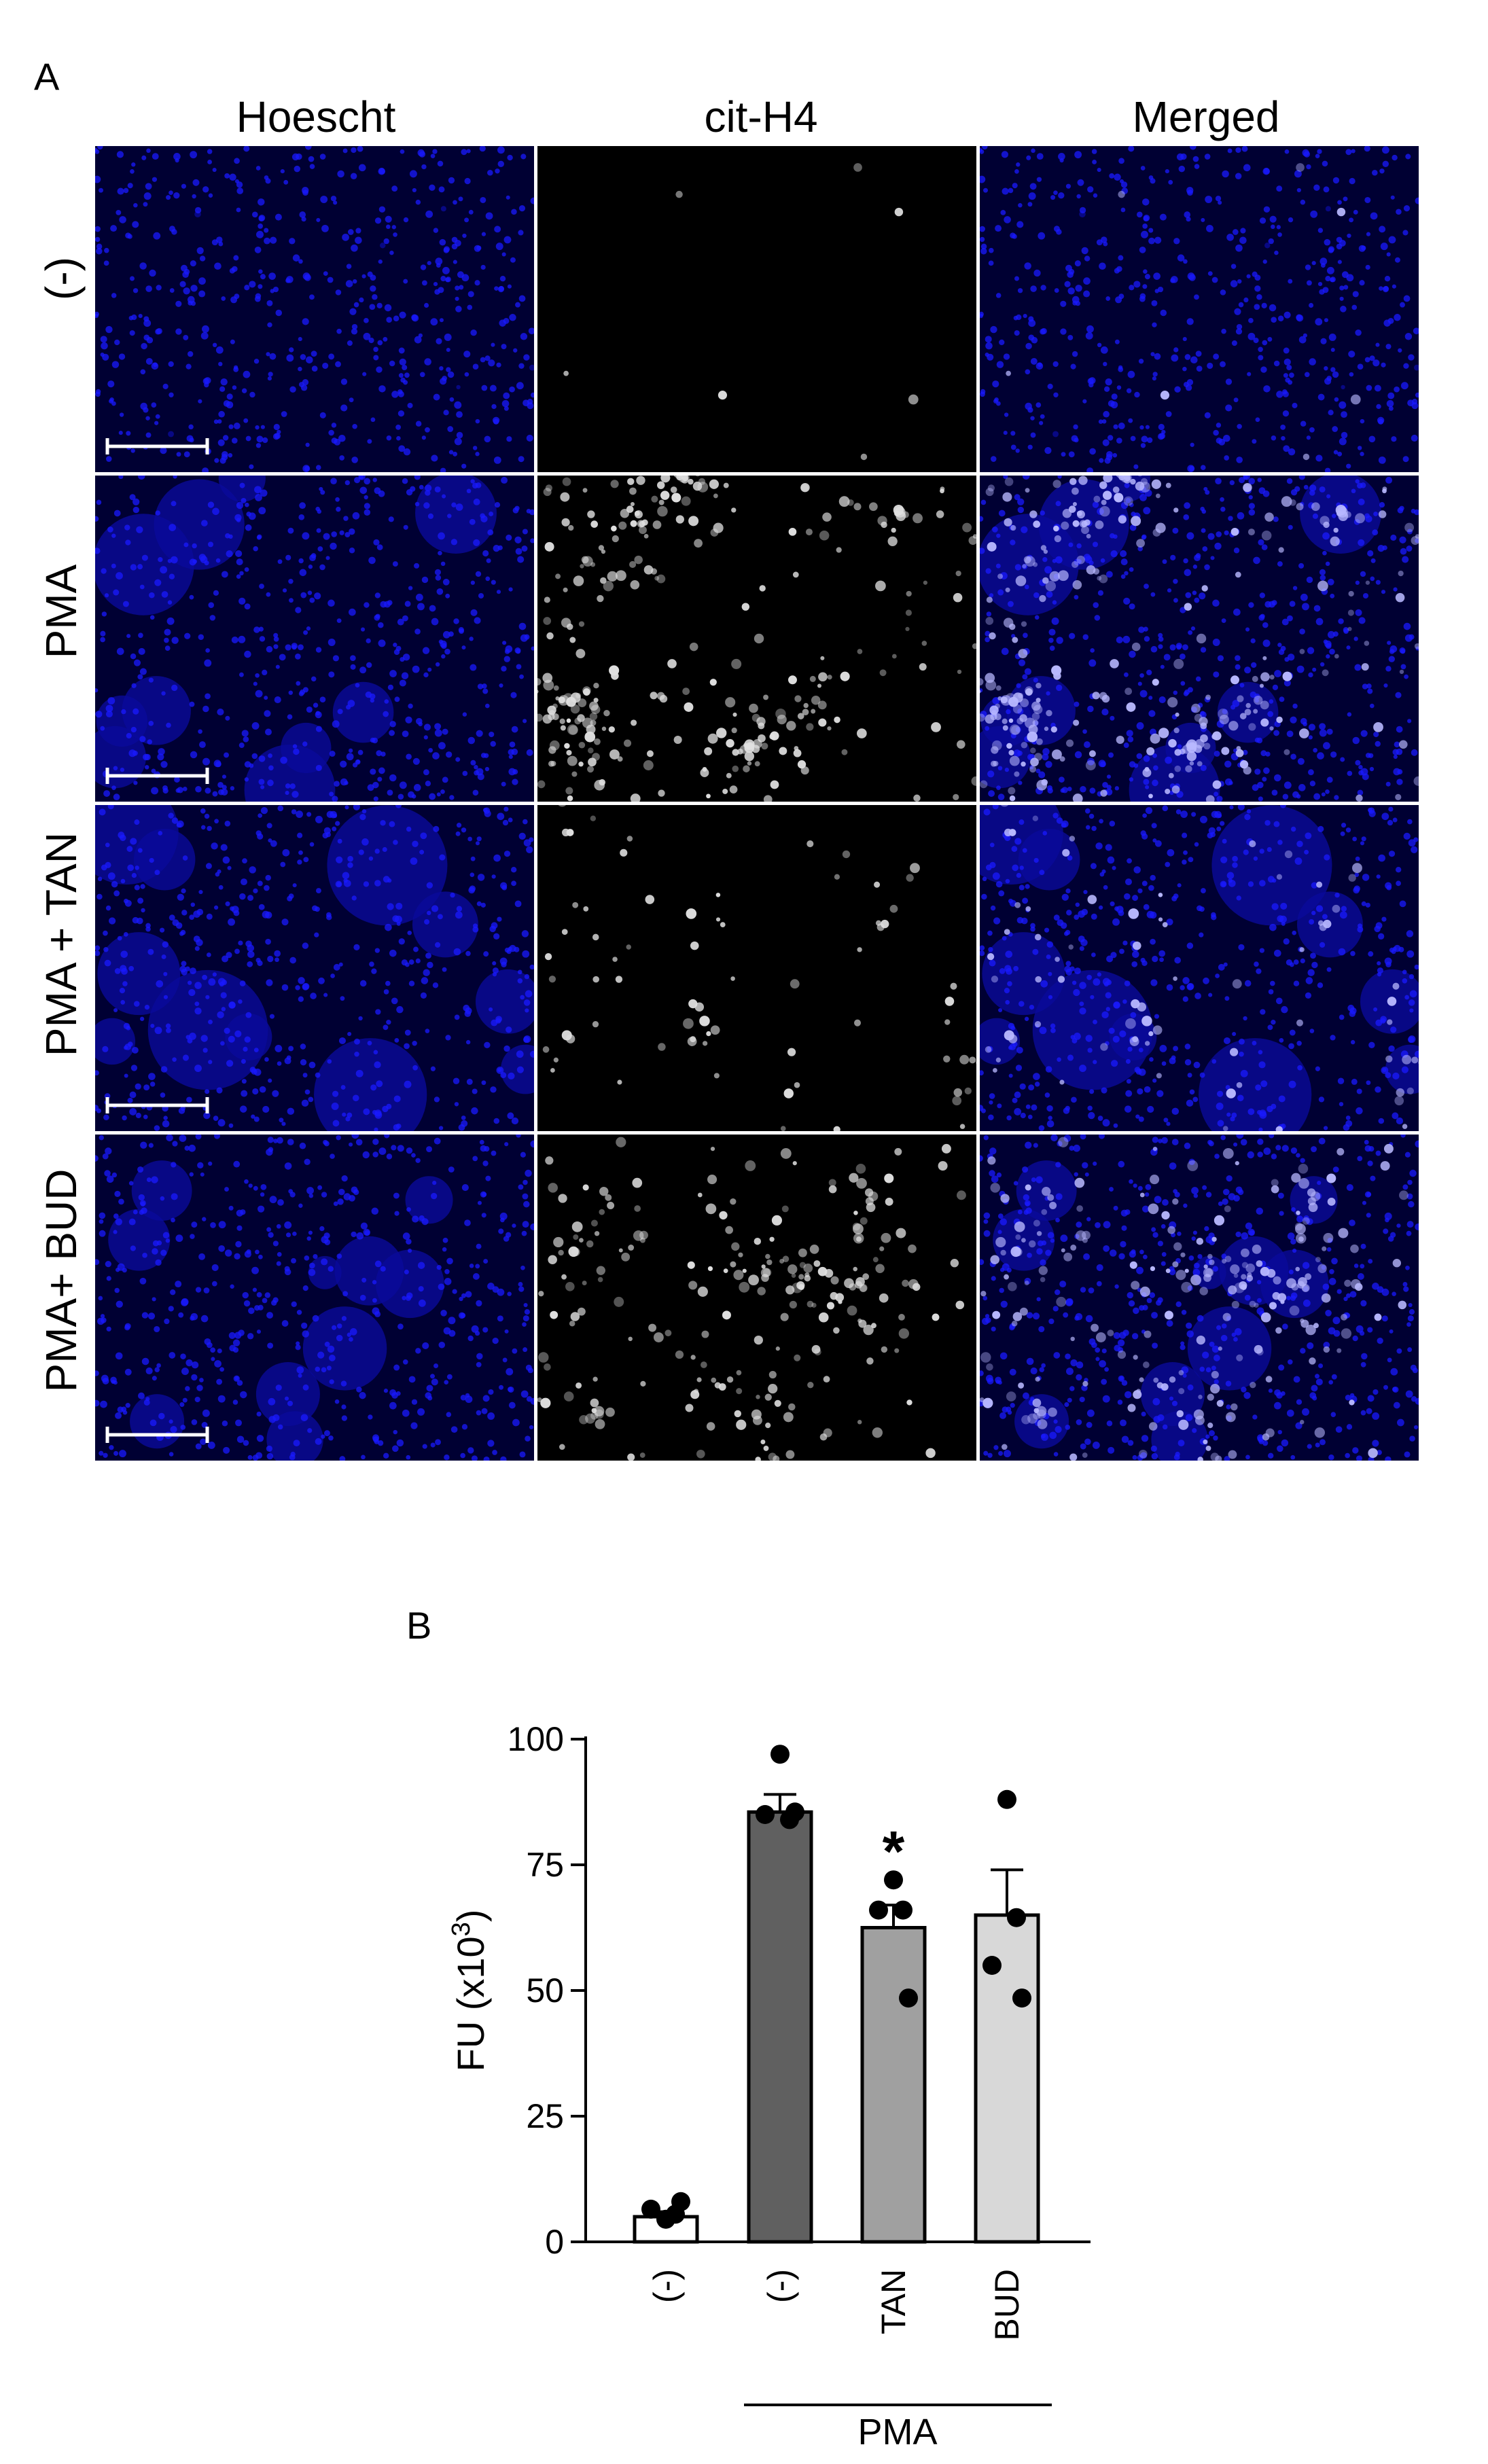  I want to click on row-label-pma-tan: PMA + TAN, so click(61, 944).